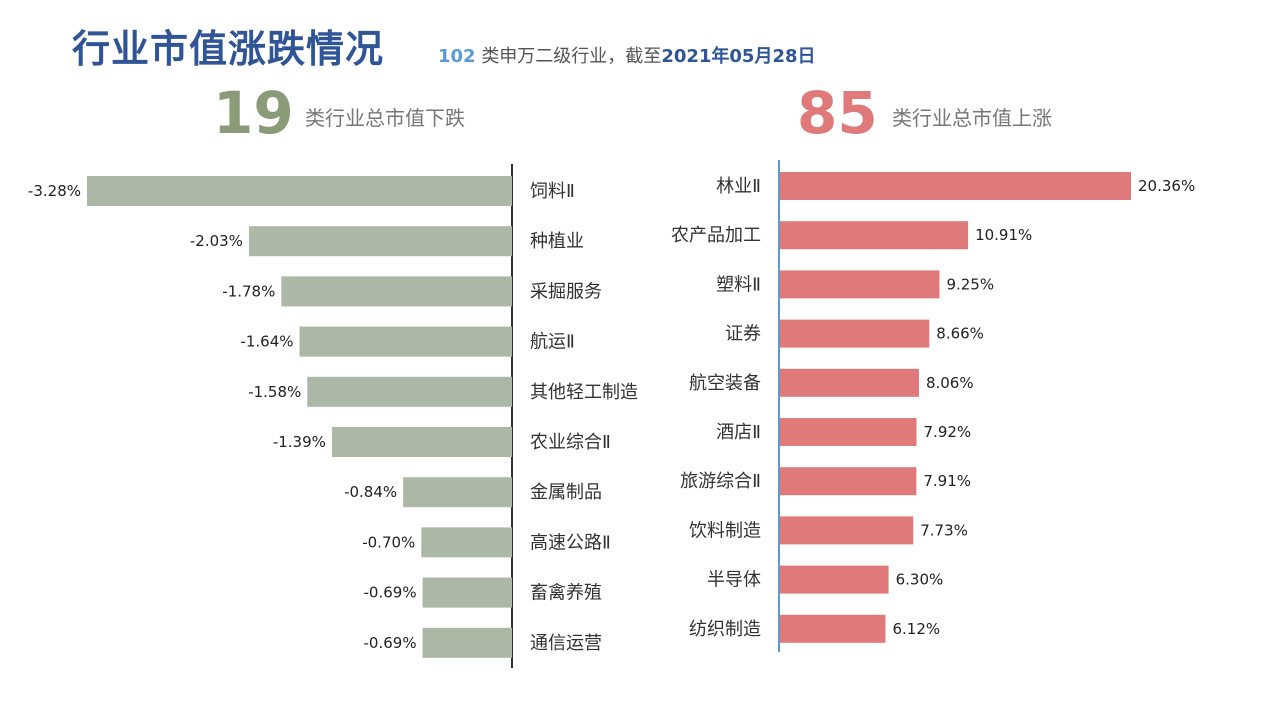 The width and height of the screenshot is (1280, 720). Describe the element at coordinates (566, 492) in the screenshot. I see `down-category-label-6: 金属制品` at that location.